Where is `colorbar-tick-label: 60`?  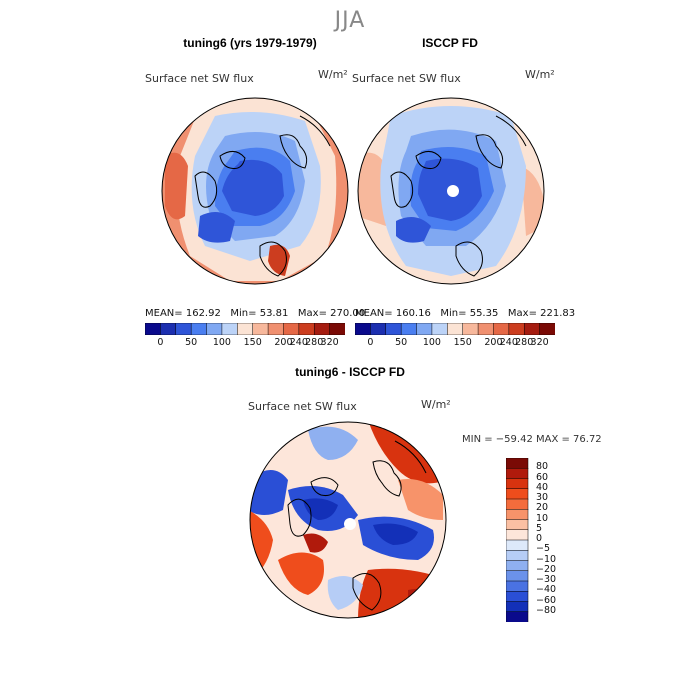 colorbar-tick-label: 60 is located at coordinates (542, 477).